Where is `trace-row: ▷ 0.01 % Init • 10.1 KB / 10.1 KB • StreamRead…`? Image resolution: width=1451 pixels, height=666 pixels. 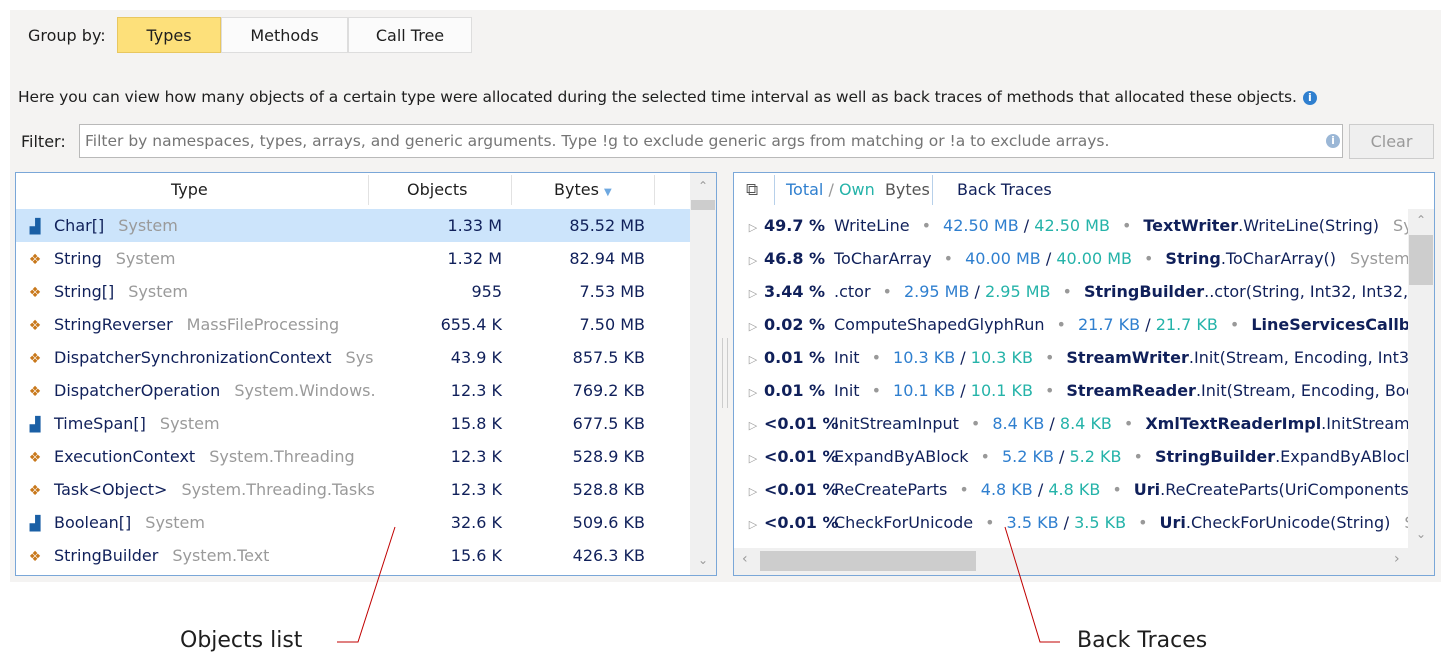
trace-row: ▷ 0.01 % Init • 10.1 KB / 10.1 KB • StreamRead… is located at coordinates (1071, 390).